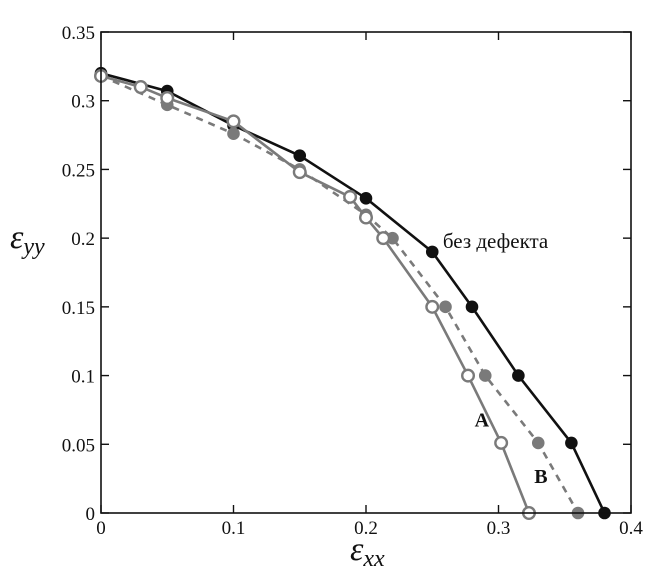 The image size is (654, 570). I want to click on y-axis-label: εyy, so click(27, 239).